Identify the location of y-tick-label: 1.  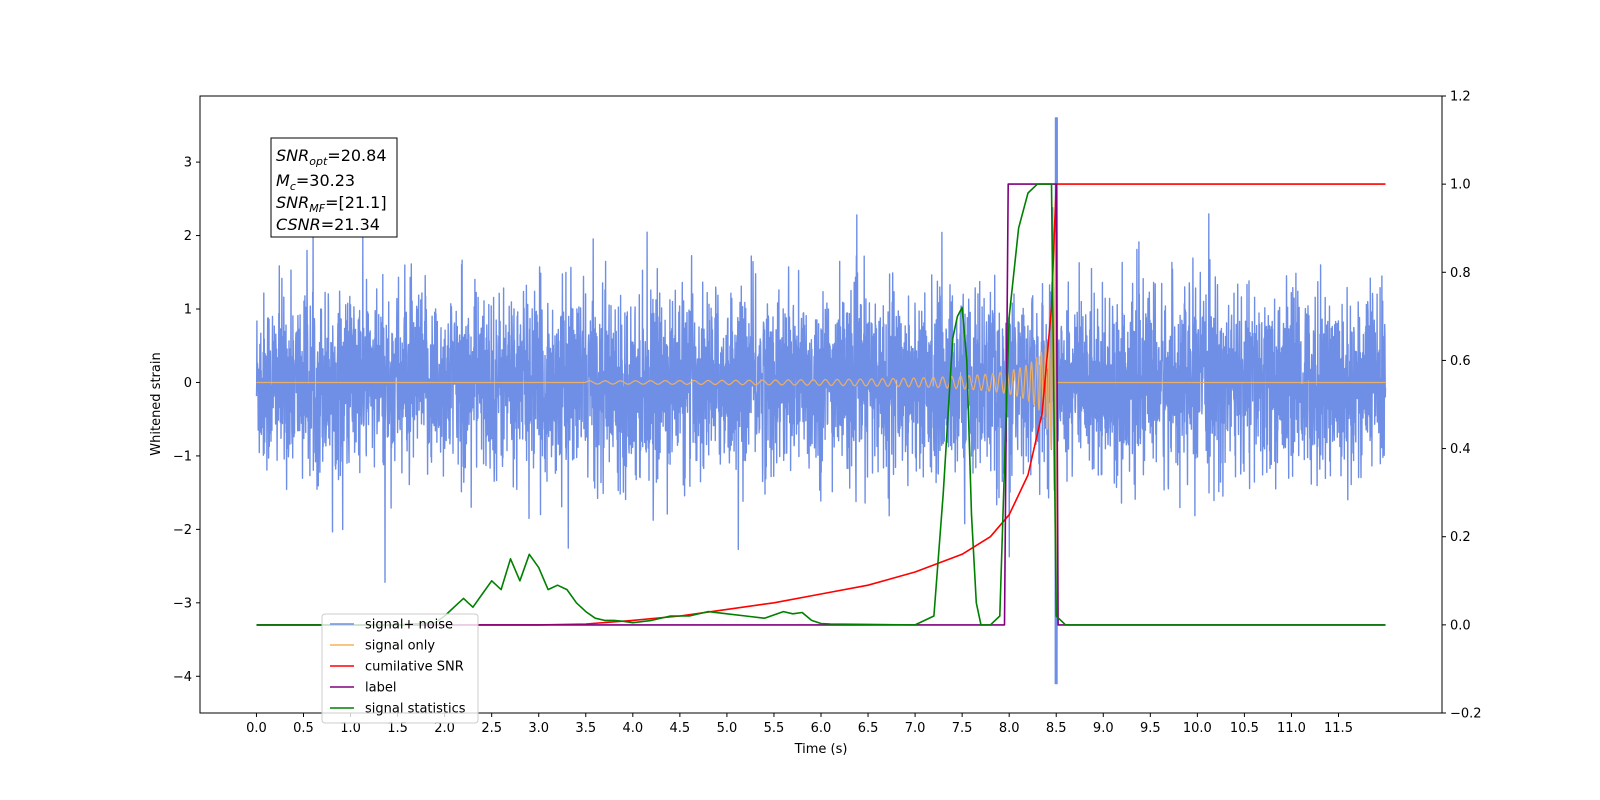
(188, 310).